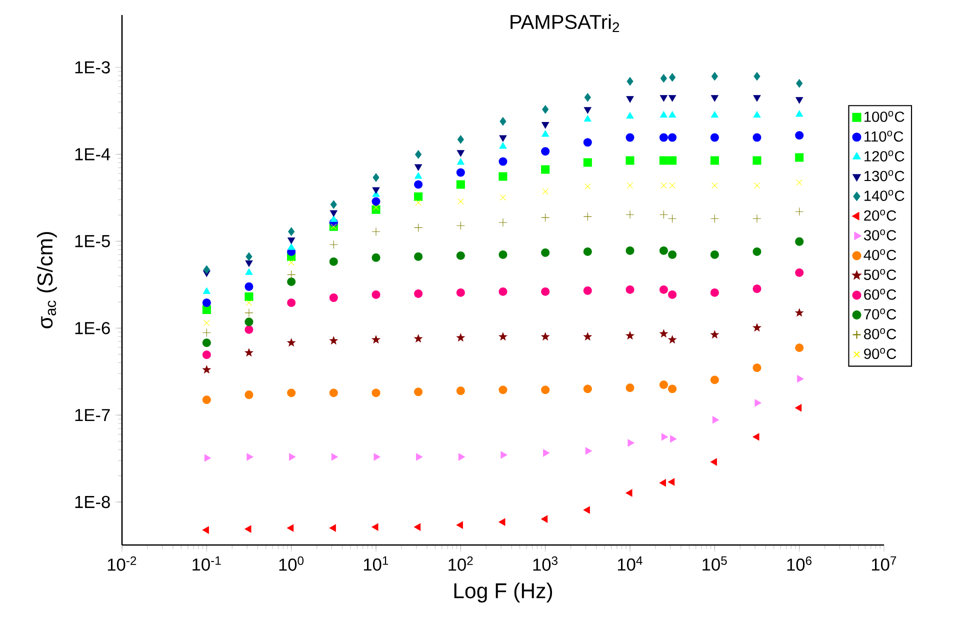 This screenshot has width=969, height=627. I want to click on legend-label: 130$^{o}$C, so click(884, 176).